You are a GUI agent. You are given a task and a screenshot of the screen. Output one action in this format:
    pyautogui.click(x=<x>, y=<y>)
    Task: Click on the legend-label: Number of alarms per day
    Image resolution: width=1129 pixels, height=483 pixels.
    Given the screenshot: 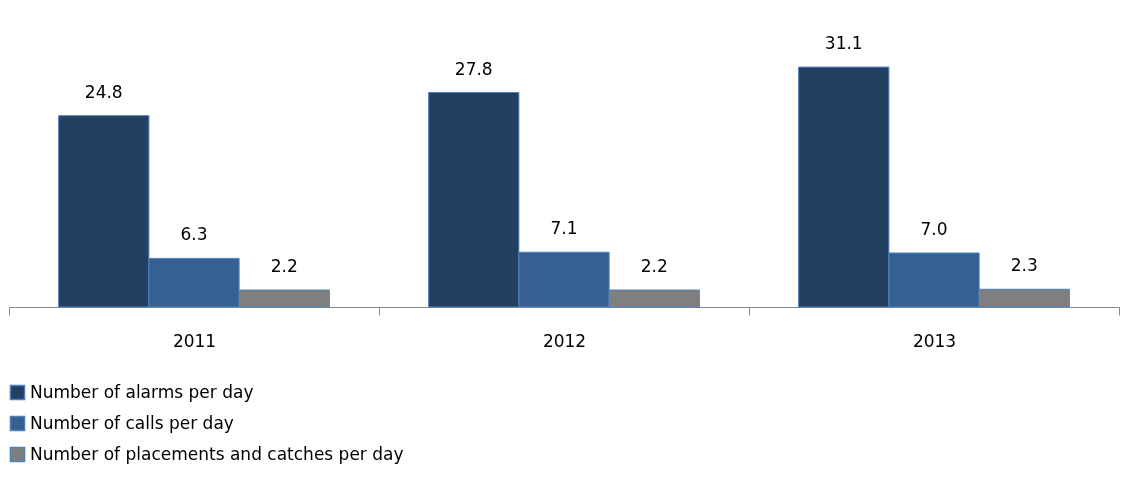 What is the action you would take?
    pyautogui.click(x=142, y=391)
    